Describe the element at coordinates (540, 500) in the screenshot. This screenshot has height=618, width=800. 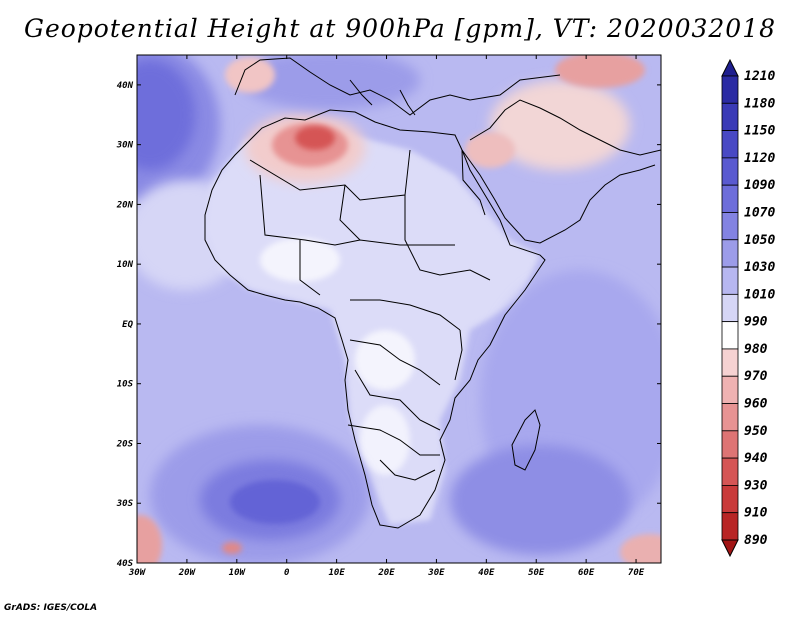
I see `field-indian-high` at that location.